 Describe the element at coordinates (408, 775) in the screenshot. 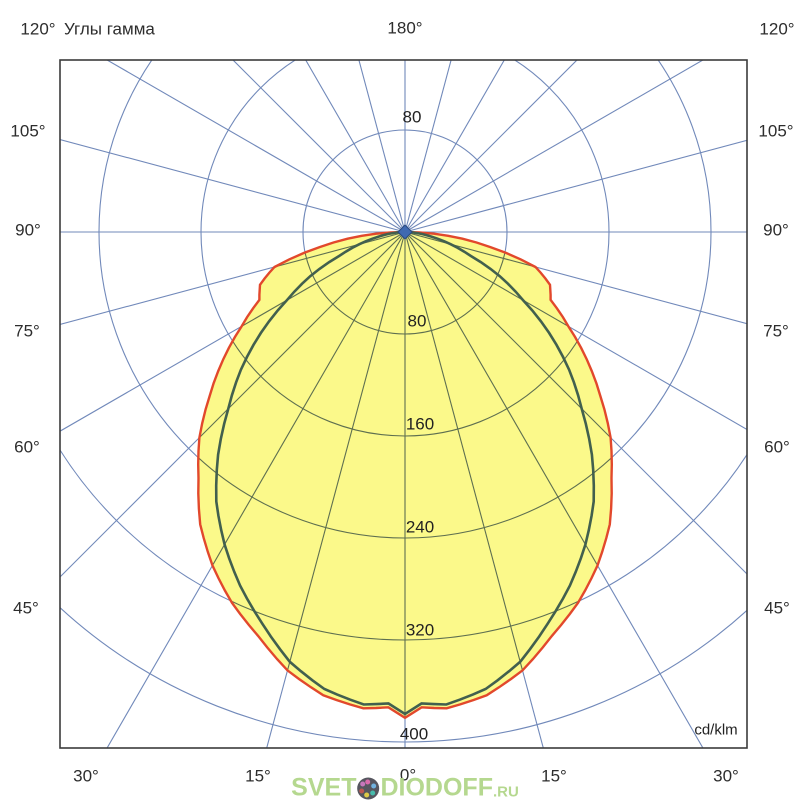

I see `gamma-angle-label-bottom: 0°` at that location.